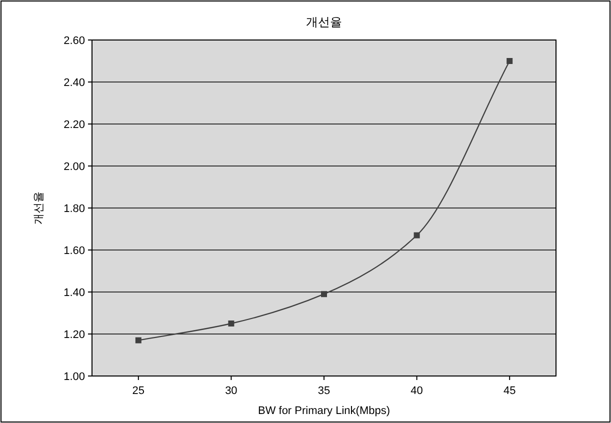  I want to click on y-tick-label: 1.20, so click(74, 335).